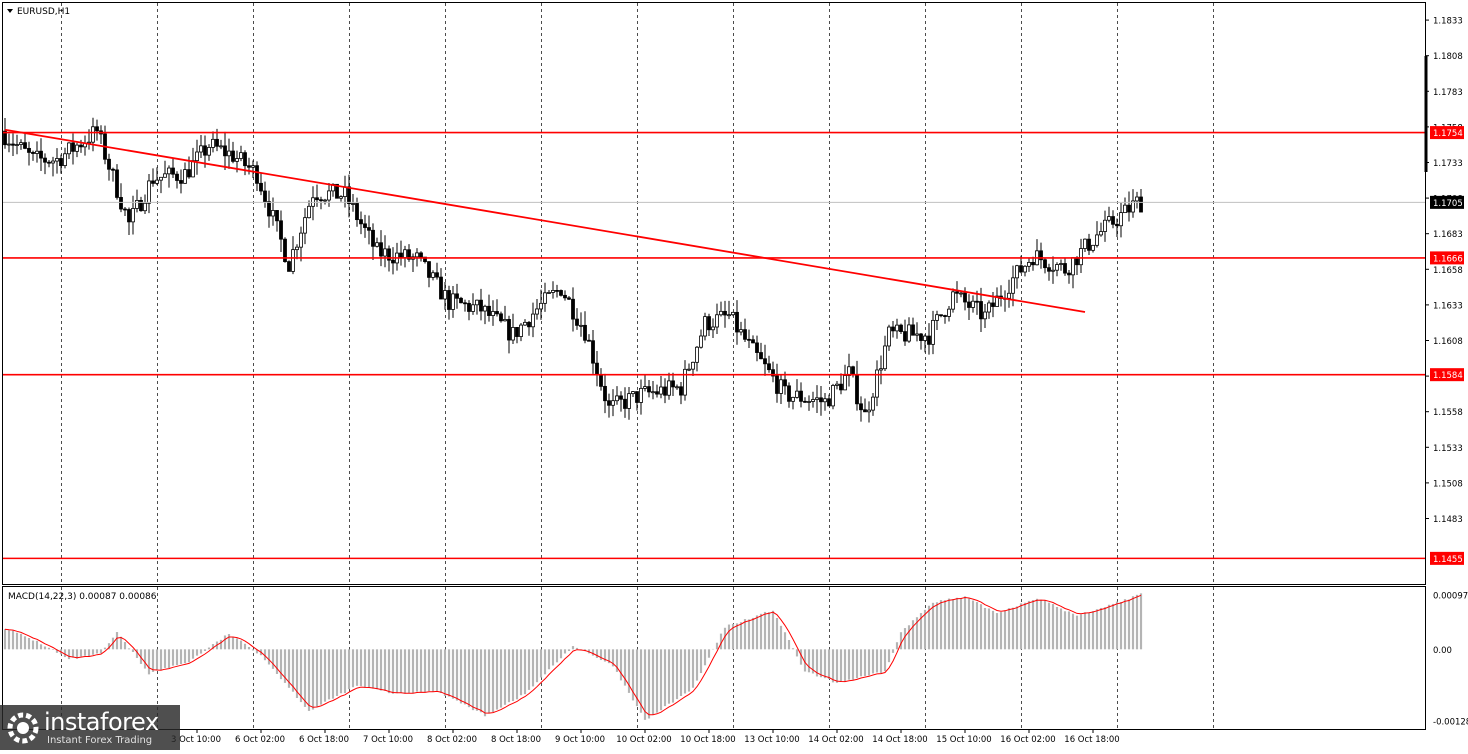  I want to click on price-tick-label: 1.1533, so click(1448, 449).